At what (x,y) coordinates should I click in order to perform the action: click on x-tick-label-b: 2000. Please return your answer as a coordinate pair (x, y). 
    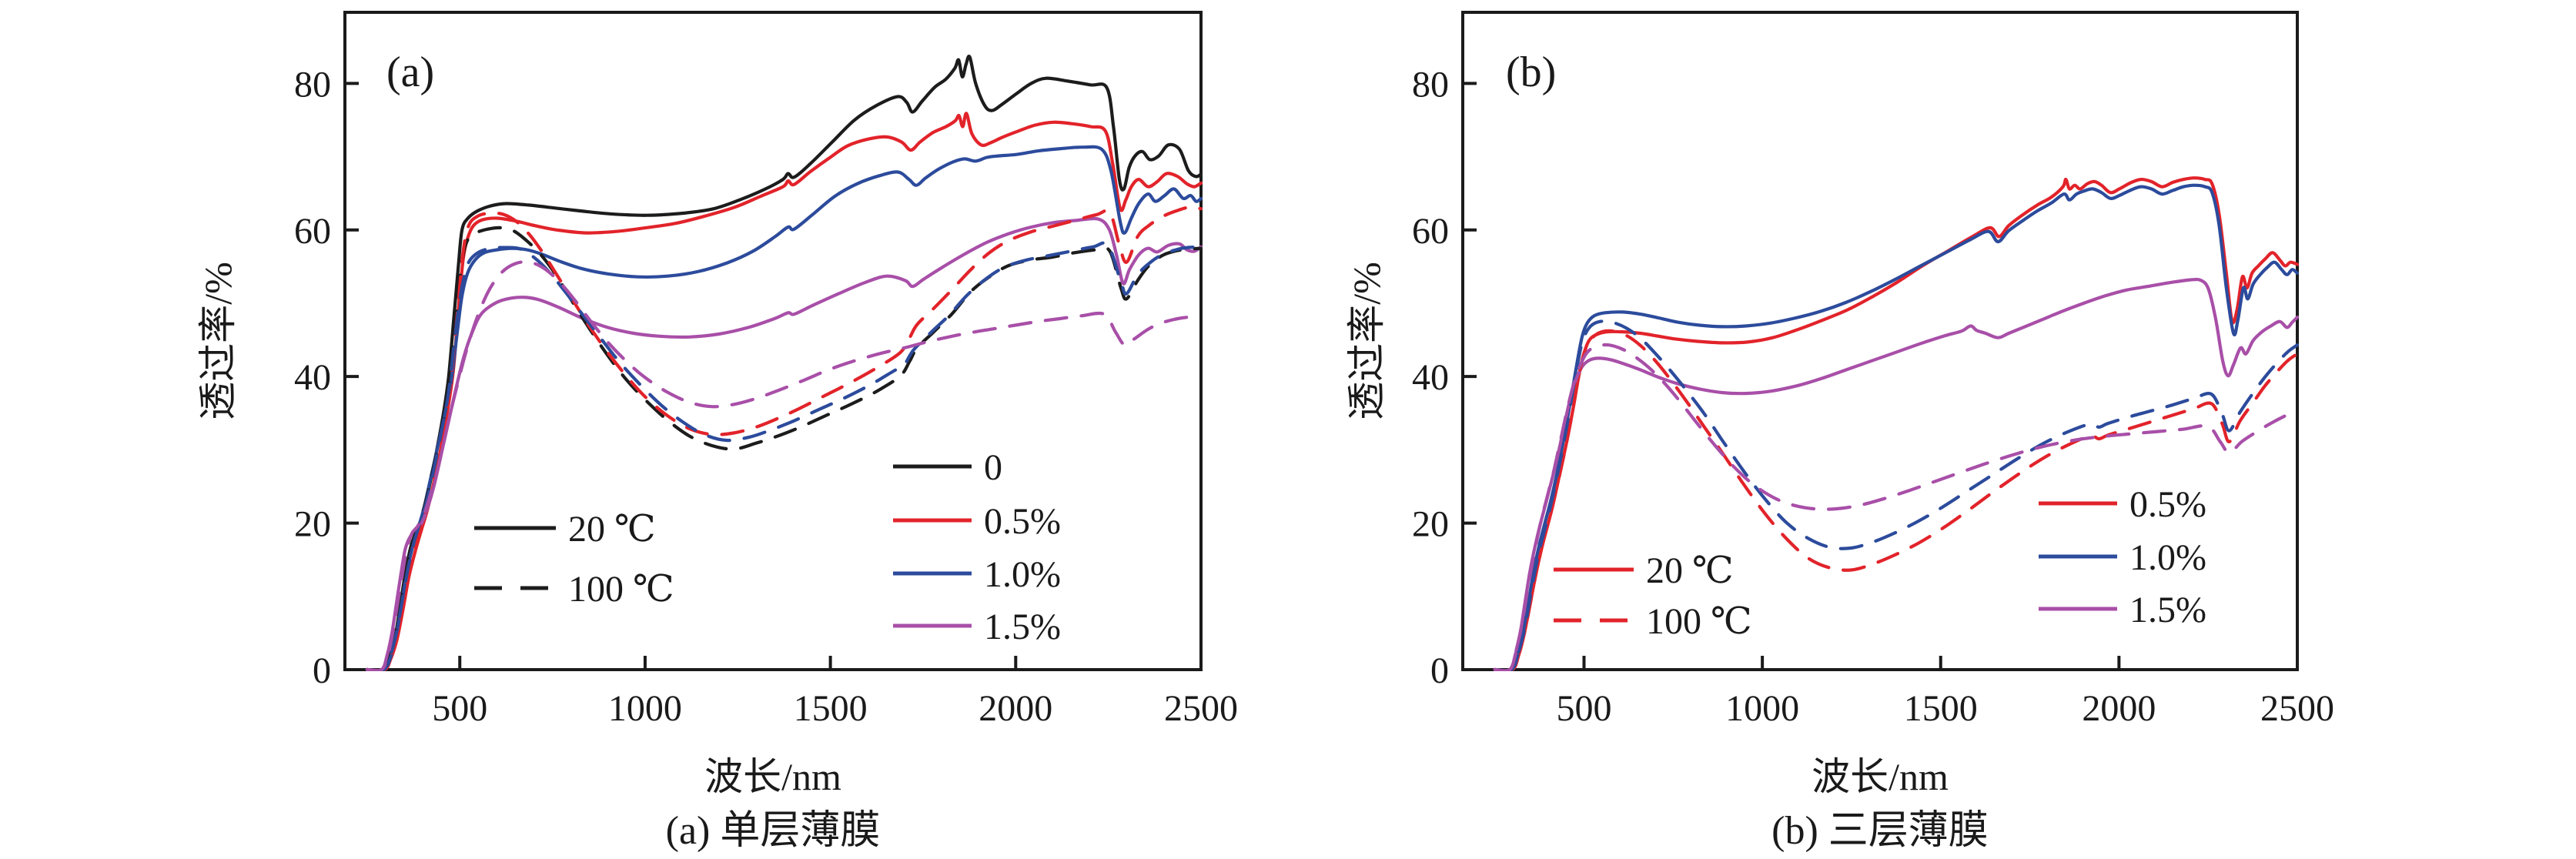
    Looking at the image, I should click on (2119, 708).